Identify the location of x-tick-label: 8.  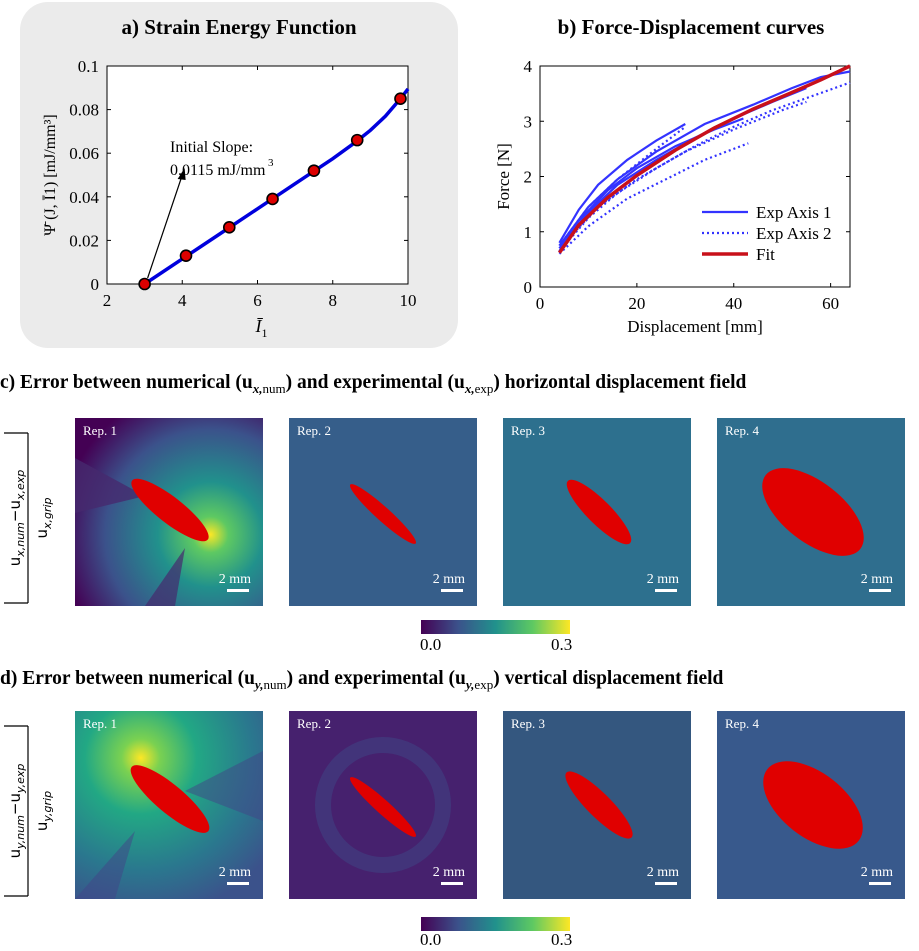
(333, 300).